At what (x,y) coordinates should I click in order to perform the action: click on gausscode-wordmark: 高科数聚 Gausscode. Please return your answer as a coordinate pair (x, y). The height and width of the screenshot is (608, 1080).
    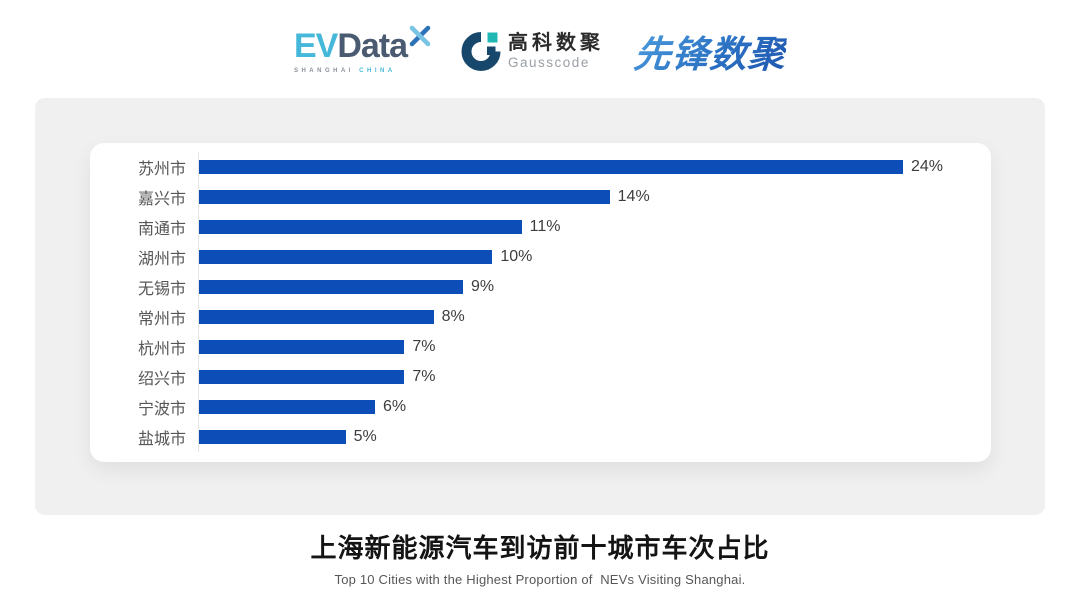
    Looking at the image, I should click on (556, 51).